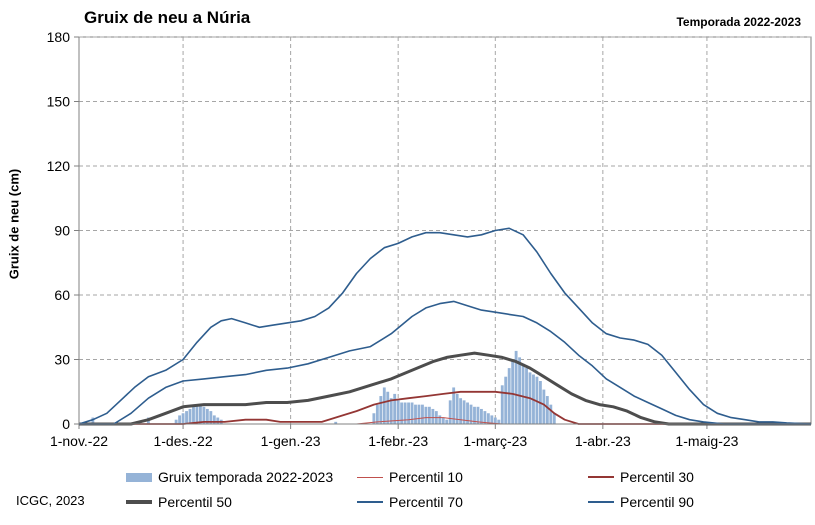  I want to click on season-label: Temporada 2022-2023, so click(738, 22).